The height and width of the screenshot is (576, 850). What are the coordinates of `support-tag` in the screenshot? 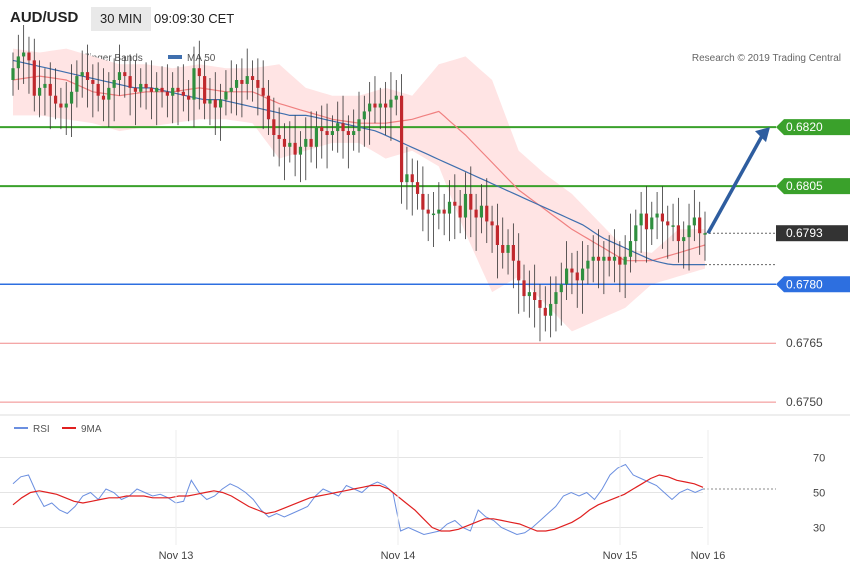 It's located at (813, 343).